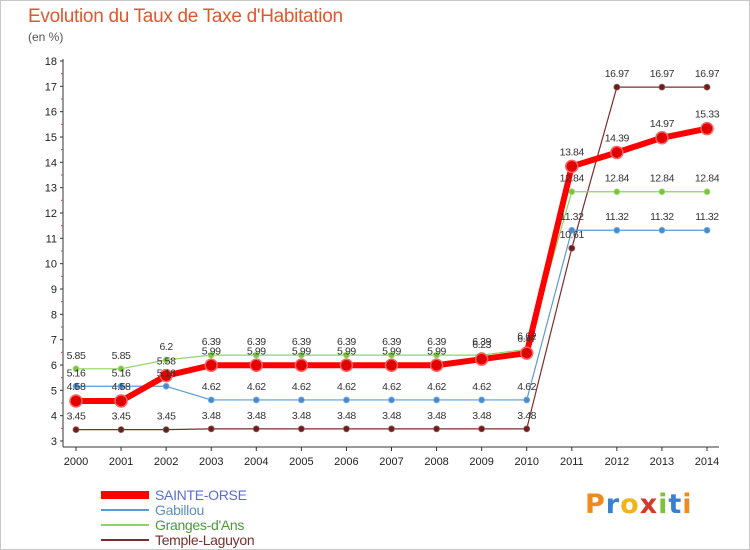 This screenshot has height=550, width=750. What do you see at coordinates (662, 462) in the screenshot?
I see `x-tick-label: 2013` at bounding box center [662, 462].